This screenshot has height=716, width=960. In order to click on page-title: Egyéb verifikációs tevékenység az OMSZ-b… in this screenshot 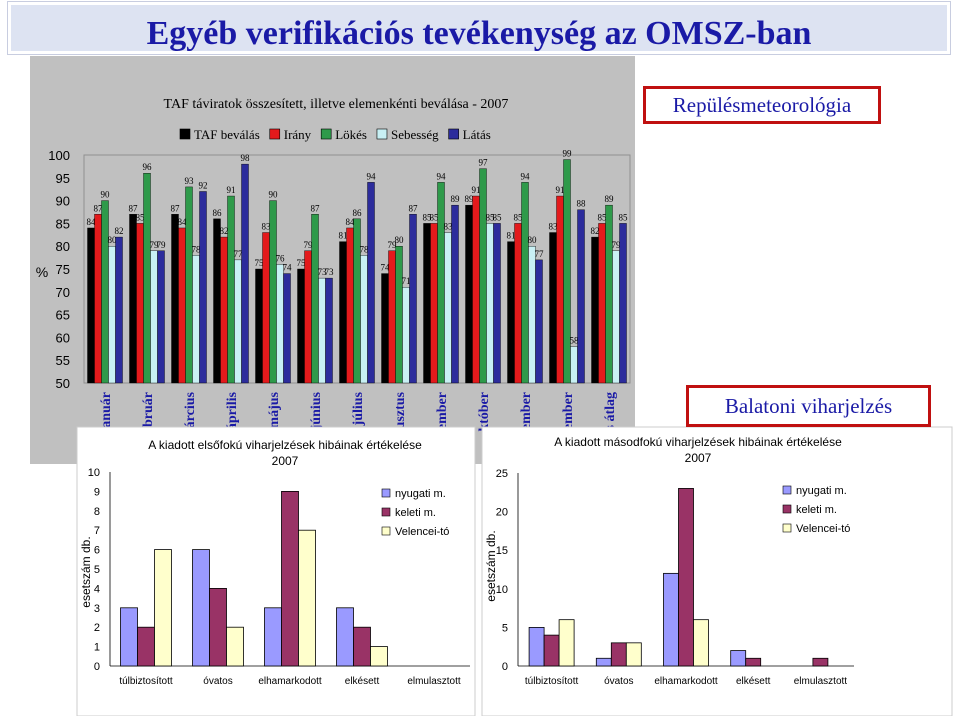, I will do `click(479, 33)`.